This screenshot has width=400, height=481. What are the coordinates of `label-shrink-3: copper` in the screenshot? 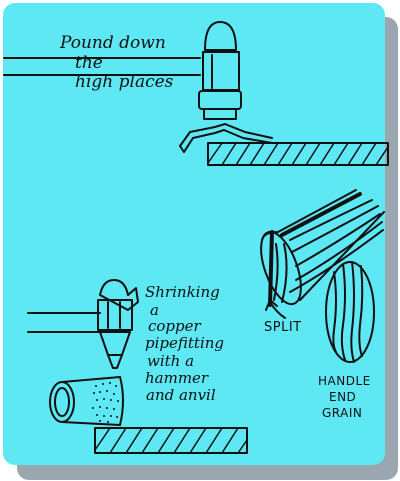 It's located at (174, 326).